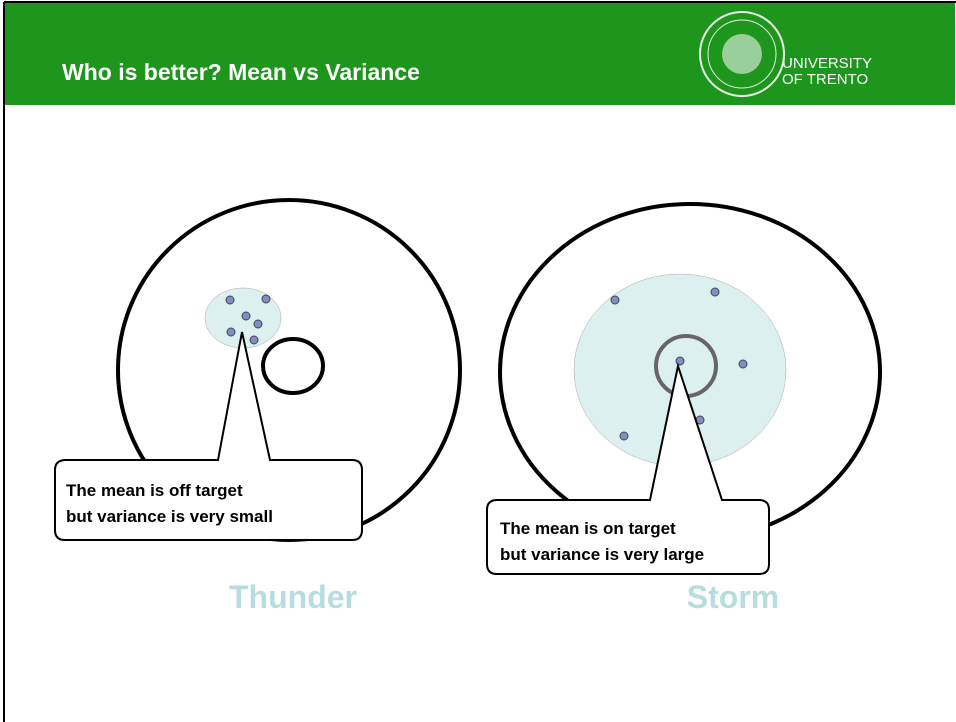 This screenshot has height=722, width=956. Describe the element at coordinates (602, 554) in the screenshot. I see `callout-text: but variance is very large` at that location.